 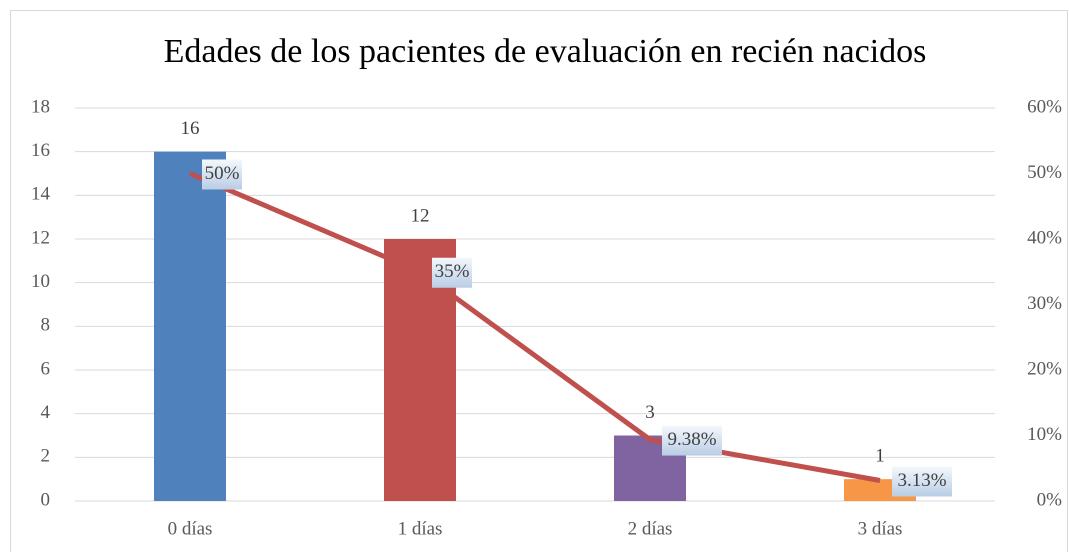 I want to click on y2-tick-label: 60%, so click(x=1044, y=106).